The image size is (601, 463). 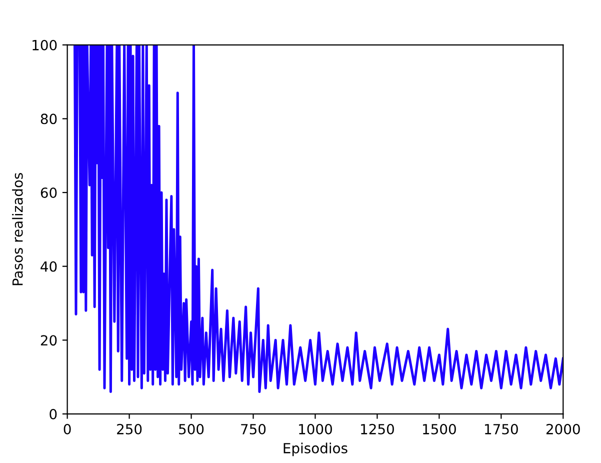 What do you see at coordinates (253, 429) in the screenshot?
I see `x-tick-label: 750` at bounding box center [253, 429].